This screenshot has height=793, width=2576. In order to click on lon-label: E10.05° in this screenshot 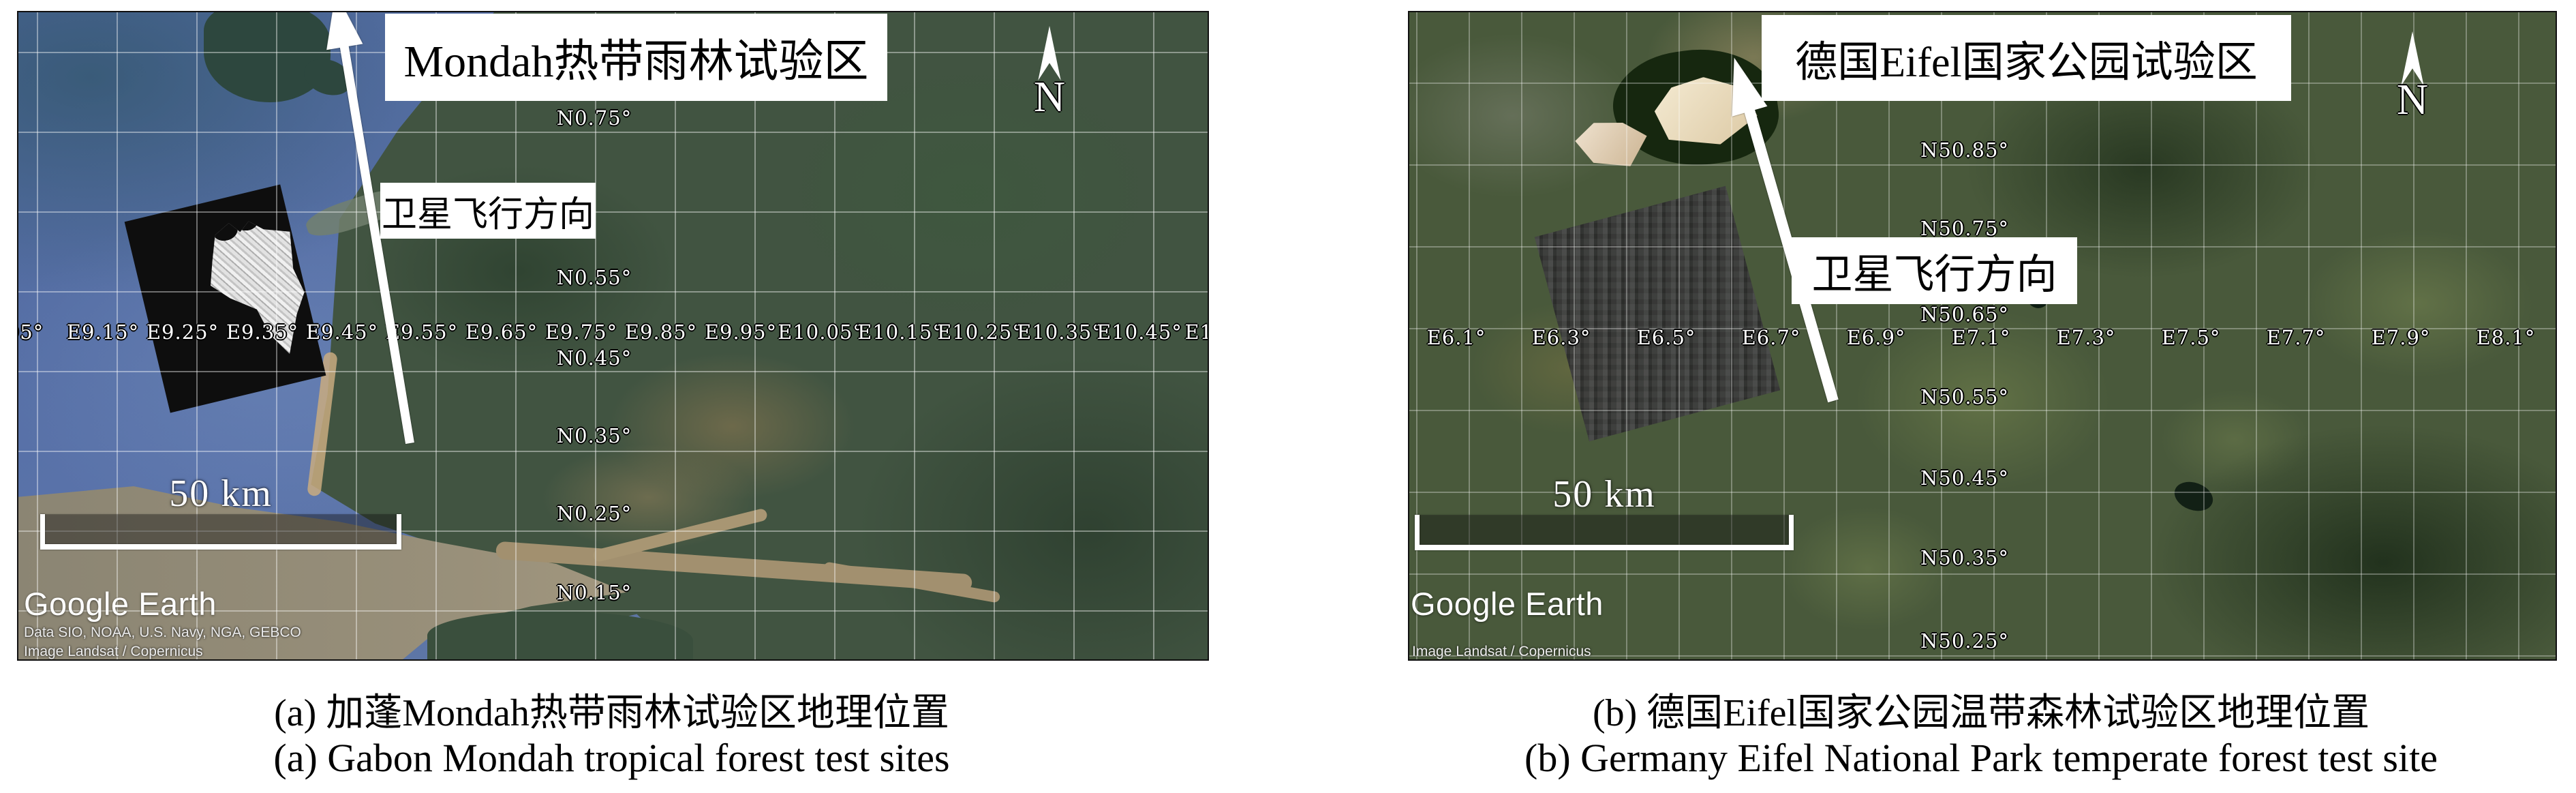, I will do `click(820, 332)`.